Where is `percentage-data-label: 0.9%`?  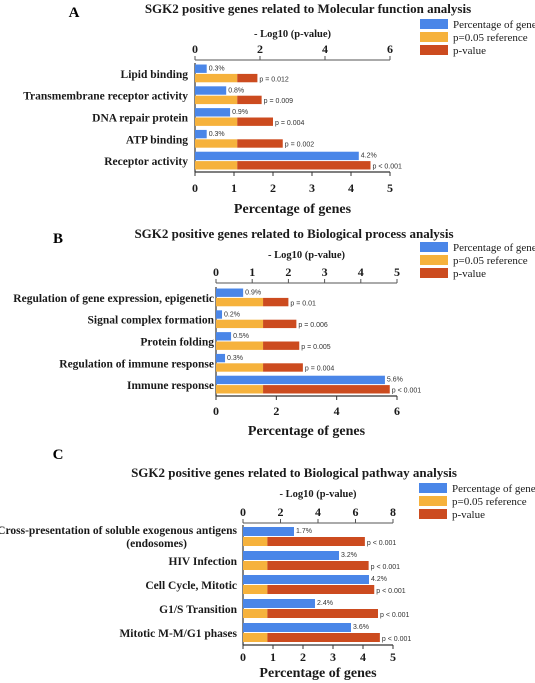 percentage-data-label: 0.9% is located at coordinates (253, 293).